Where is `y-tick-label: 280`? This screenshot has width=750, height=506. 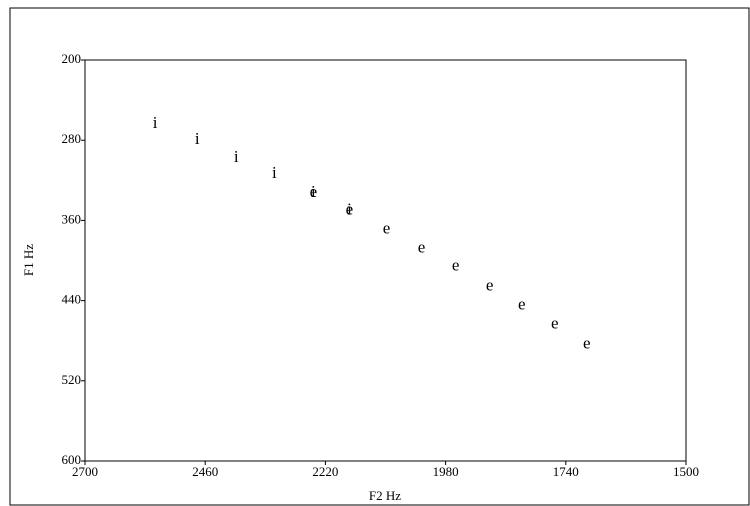
y-tick-label: 280 is located at coordinates (72, 138).